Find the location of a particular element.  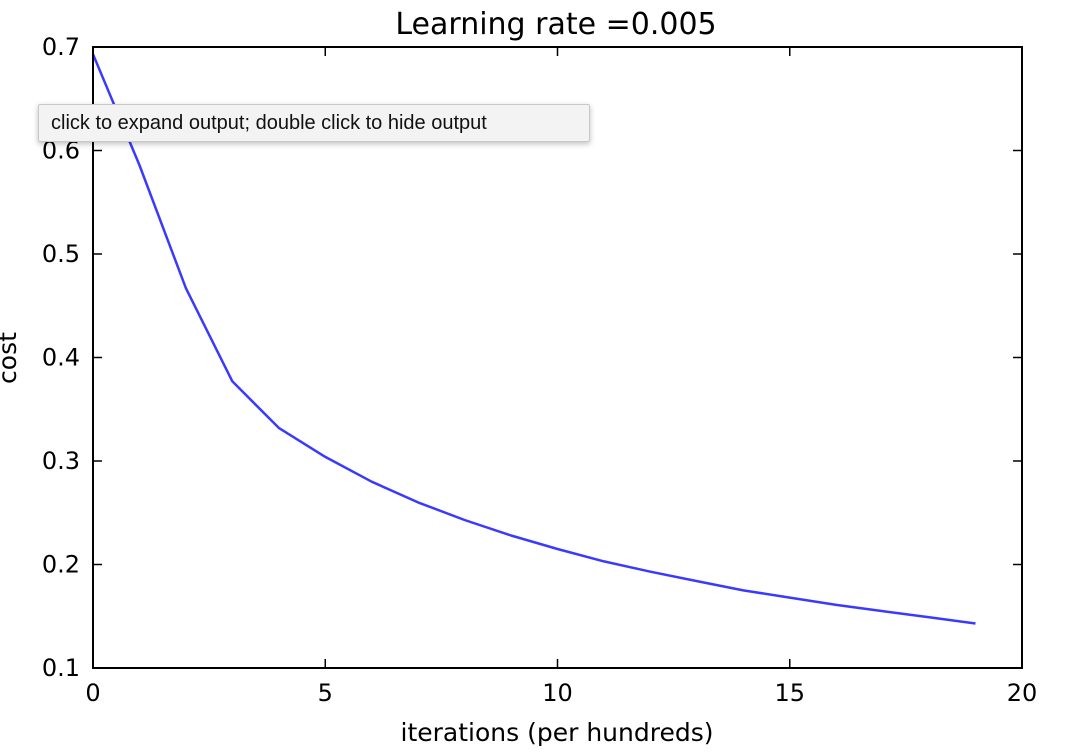

y-tick-label: 0.1 is located at coordinates (61, 668).